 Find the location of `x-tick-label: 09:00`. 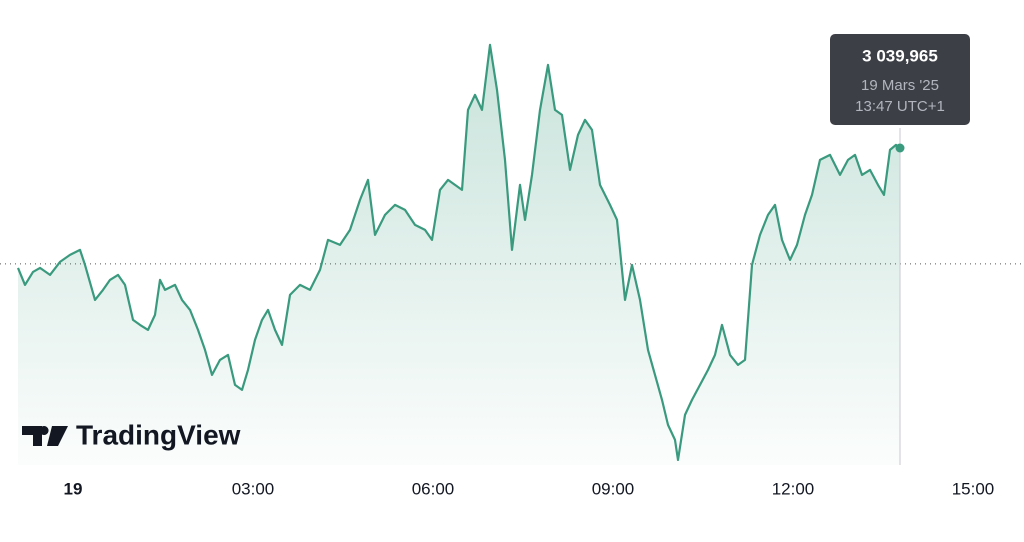

x-tick-label: 09:00 is located at coordinates (613, 488).